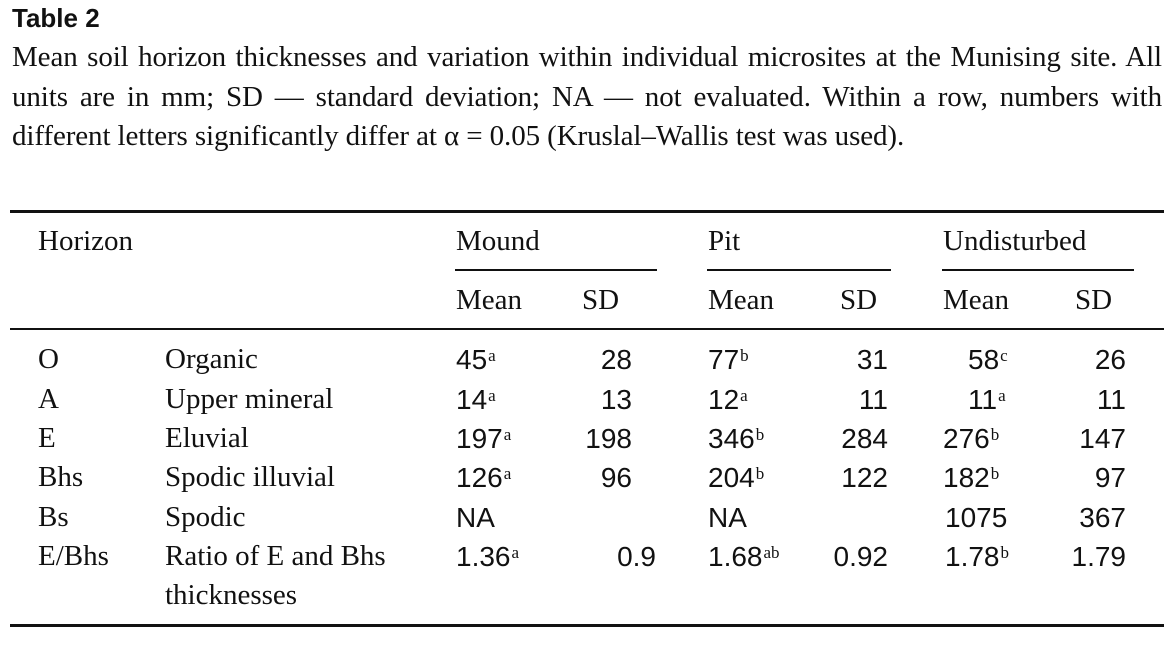 Image resolution: width=1176 pixels, height=648 pixels. I want to click on undisturbed-subrule, so click(1038, 270).